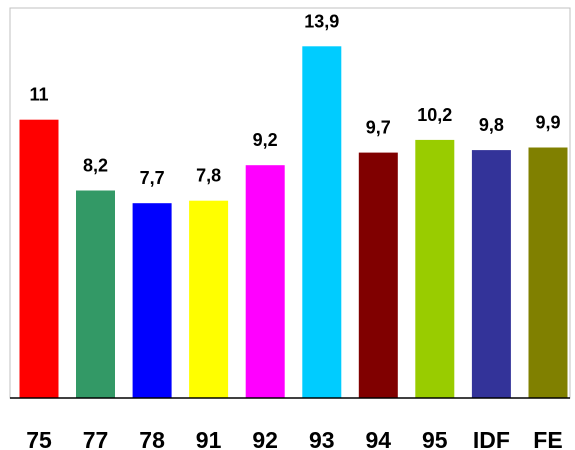  What do you see at coordinates (379, 438) in the screenshot?
I see `category-label-94: 94` at bounding box center [379, 438].